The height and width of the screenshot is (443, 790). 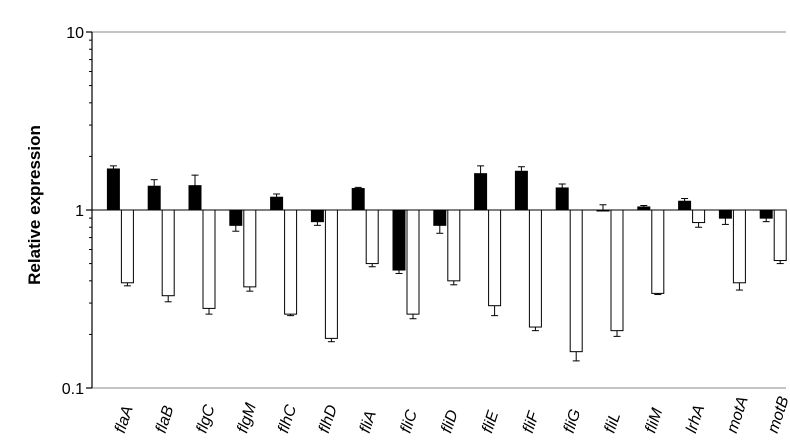 What do you see at coordinates (79, 211) in the screenshot?
I see `y-tick-label: 1` at bounding box center [79, 211].